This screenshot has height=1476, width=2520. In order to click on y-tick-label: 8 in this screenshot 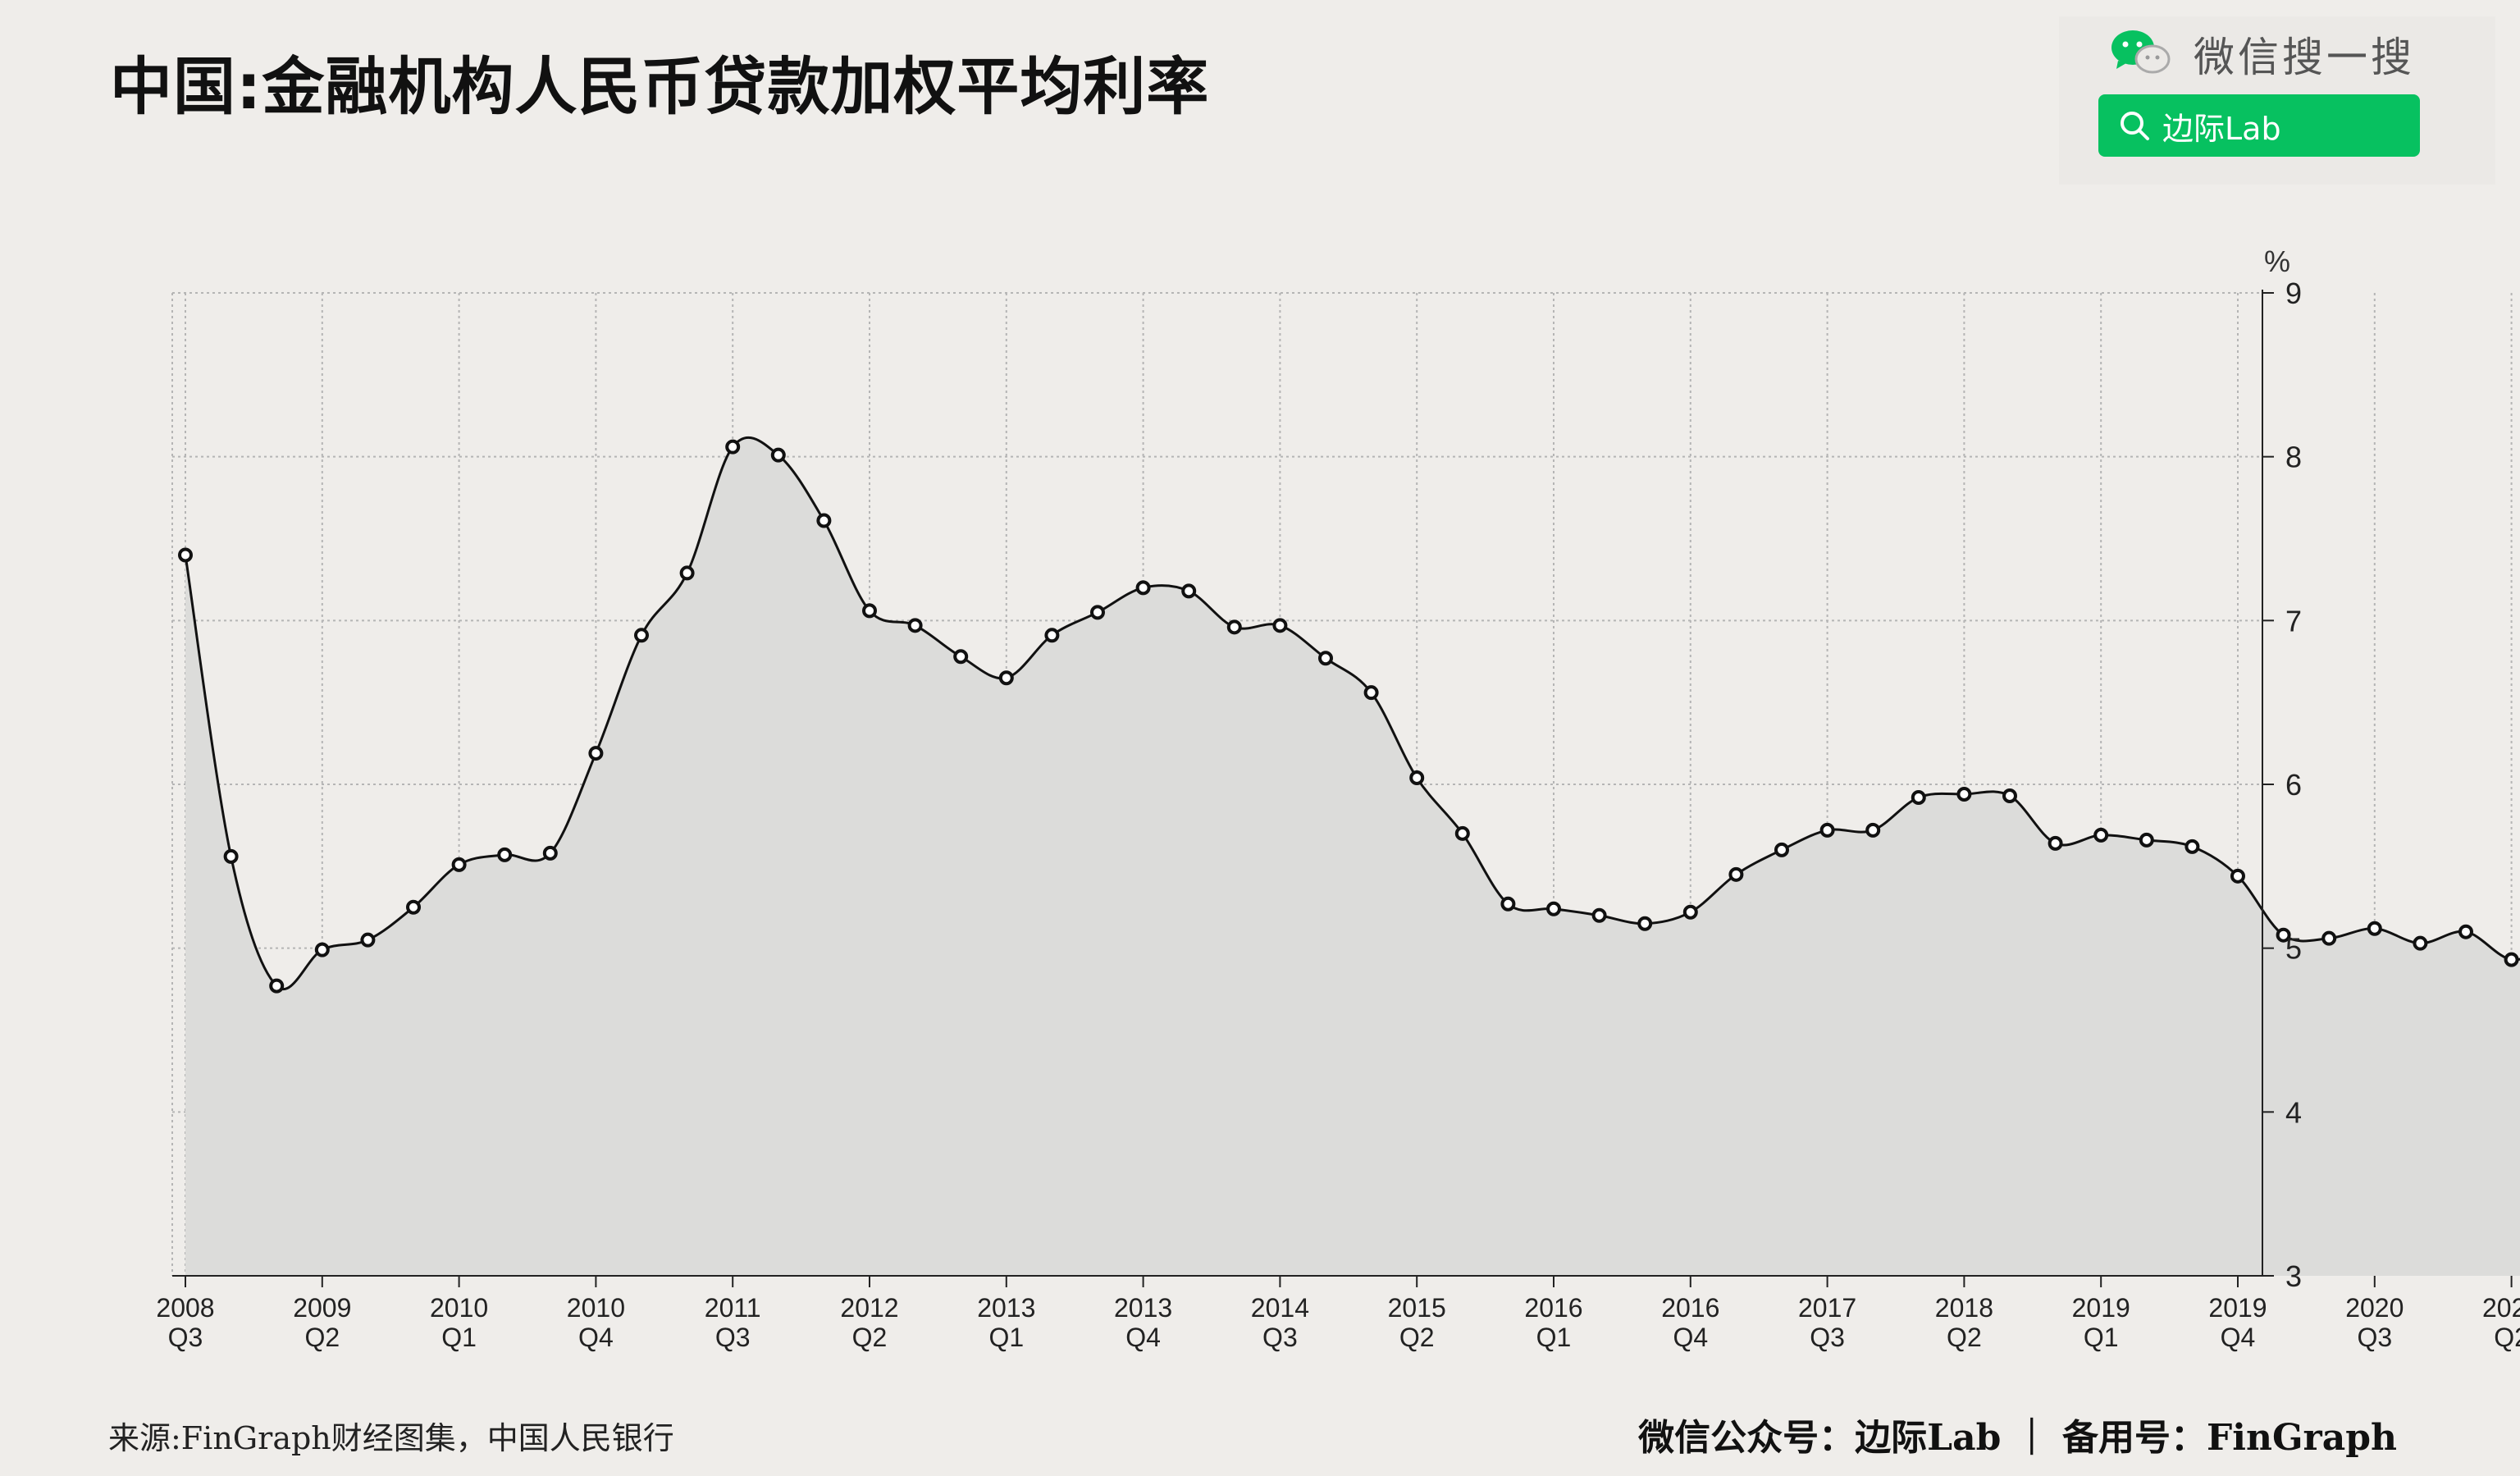, I will do `click(2294, 457)`.